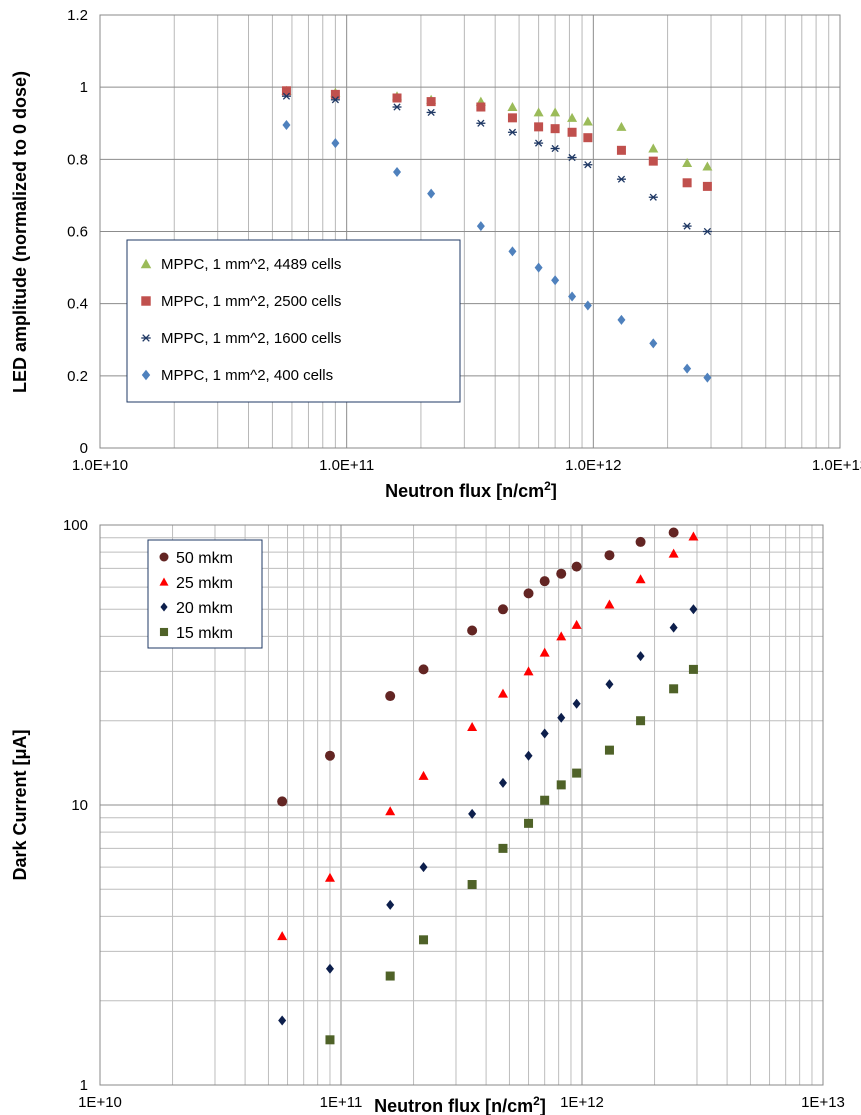 The width and height of the screenshot is (861, 1115). Describe the element at coordinates (247, 375) in the screenshot. I see `chart1-legend-label: MPPC, 1 mm^2, 400 cells` at that location.